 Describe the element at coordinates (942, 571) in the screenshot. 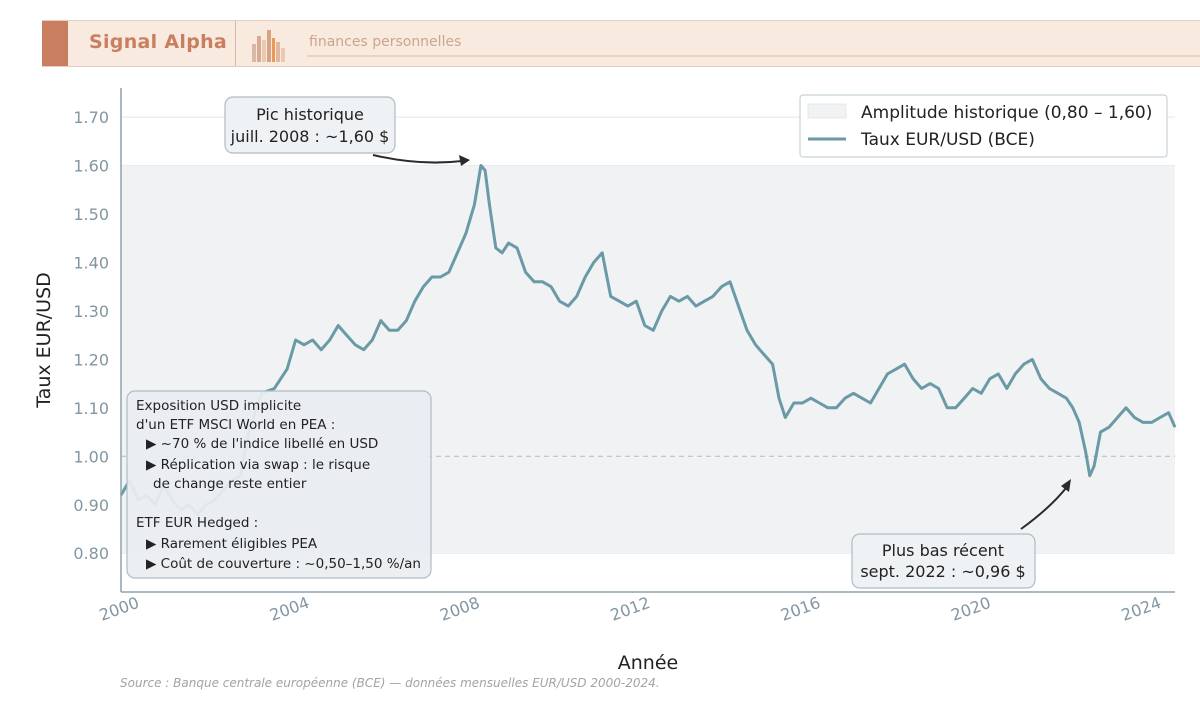

I see `annotation-trough-line-2: sept. 2022 : ~0,96 $` at that location.